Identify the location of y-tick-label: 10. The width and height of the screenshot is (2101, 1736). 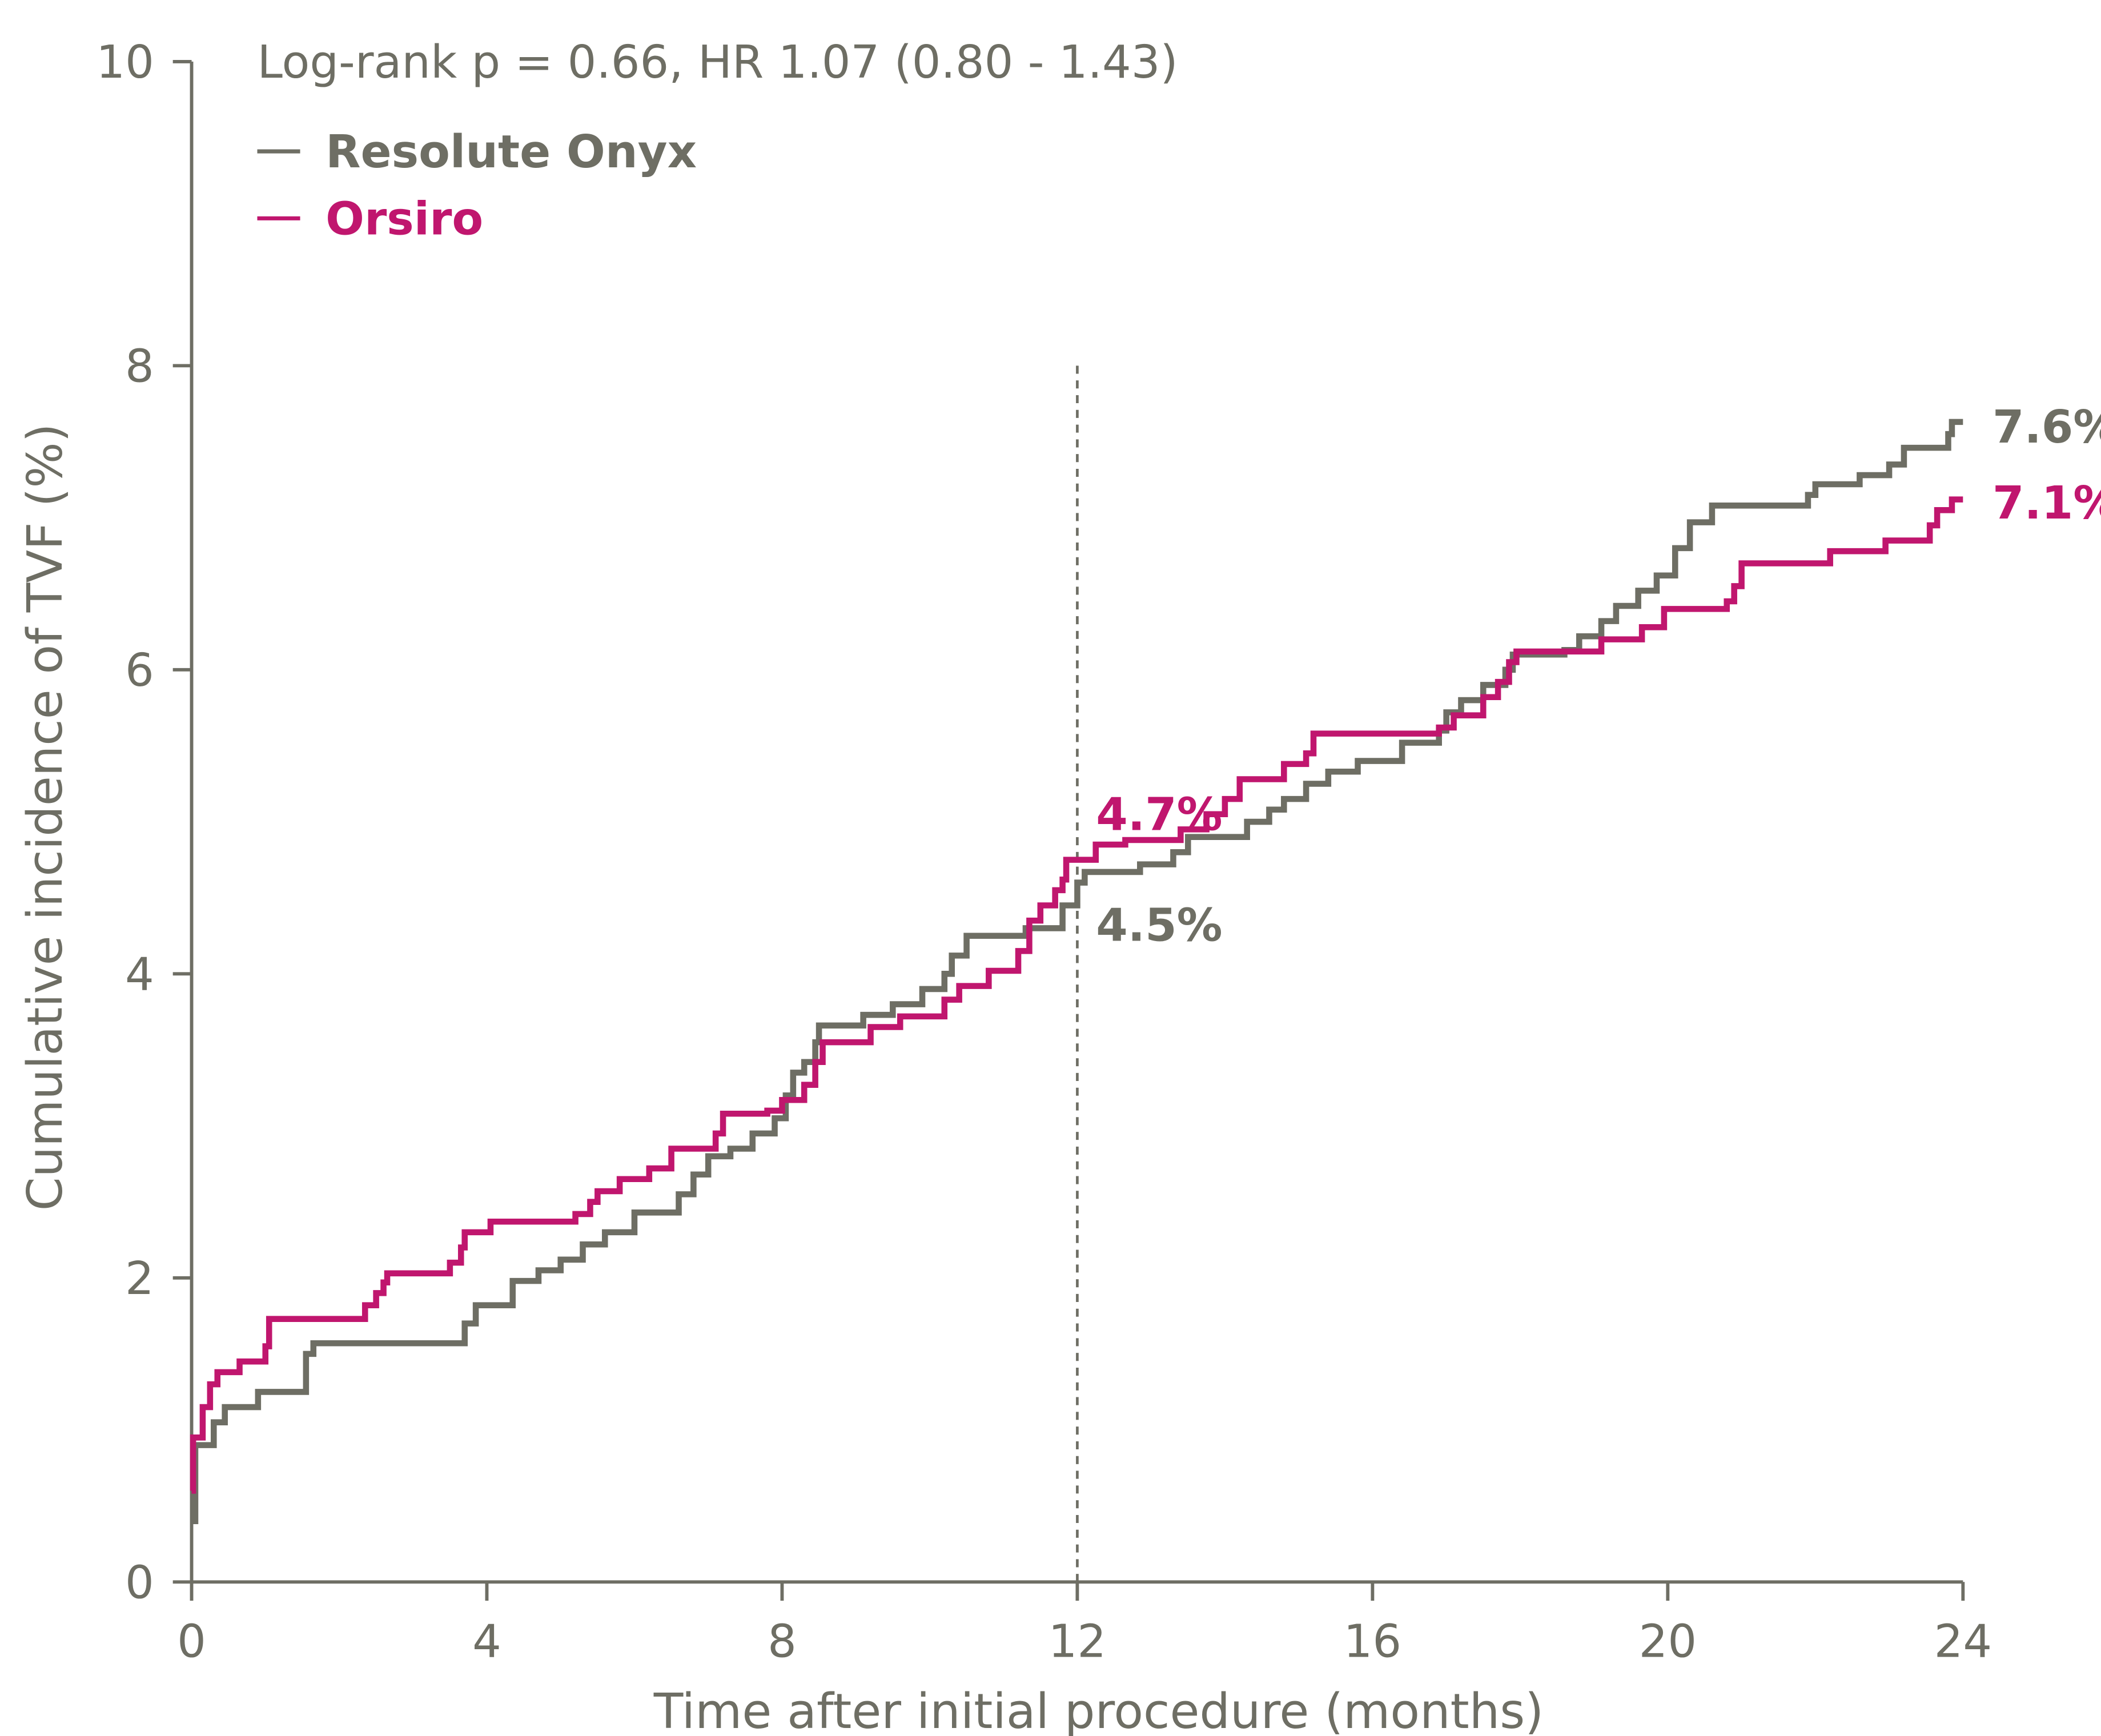
(125, 62).